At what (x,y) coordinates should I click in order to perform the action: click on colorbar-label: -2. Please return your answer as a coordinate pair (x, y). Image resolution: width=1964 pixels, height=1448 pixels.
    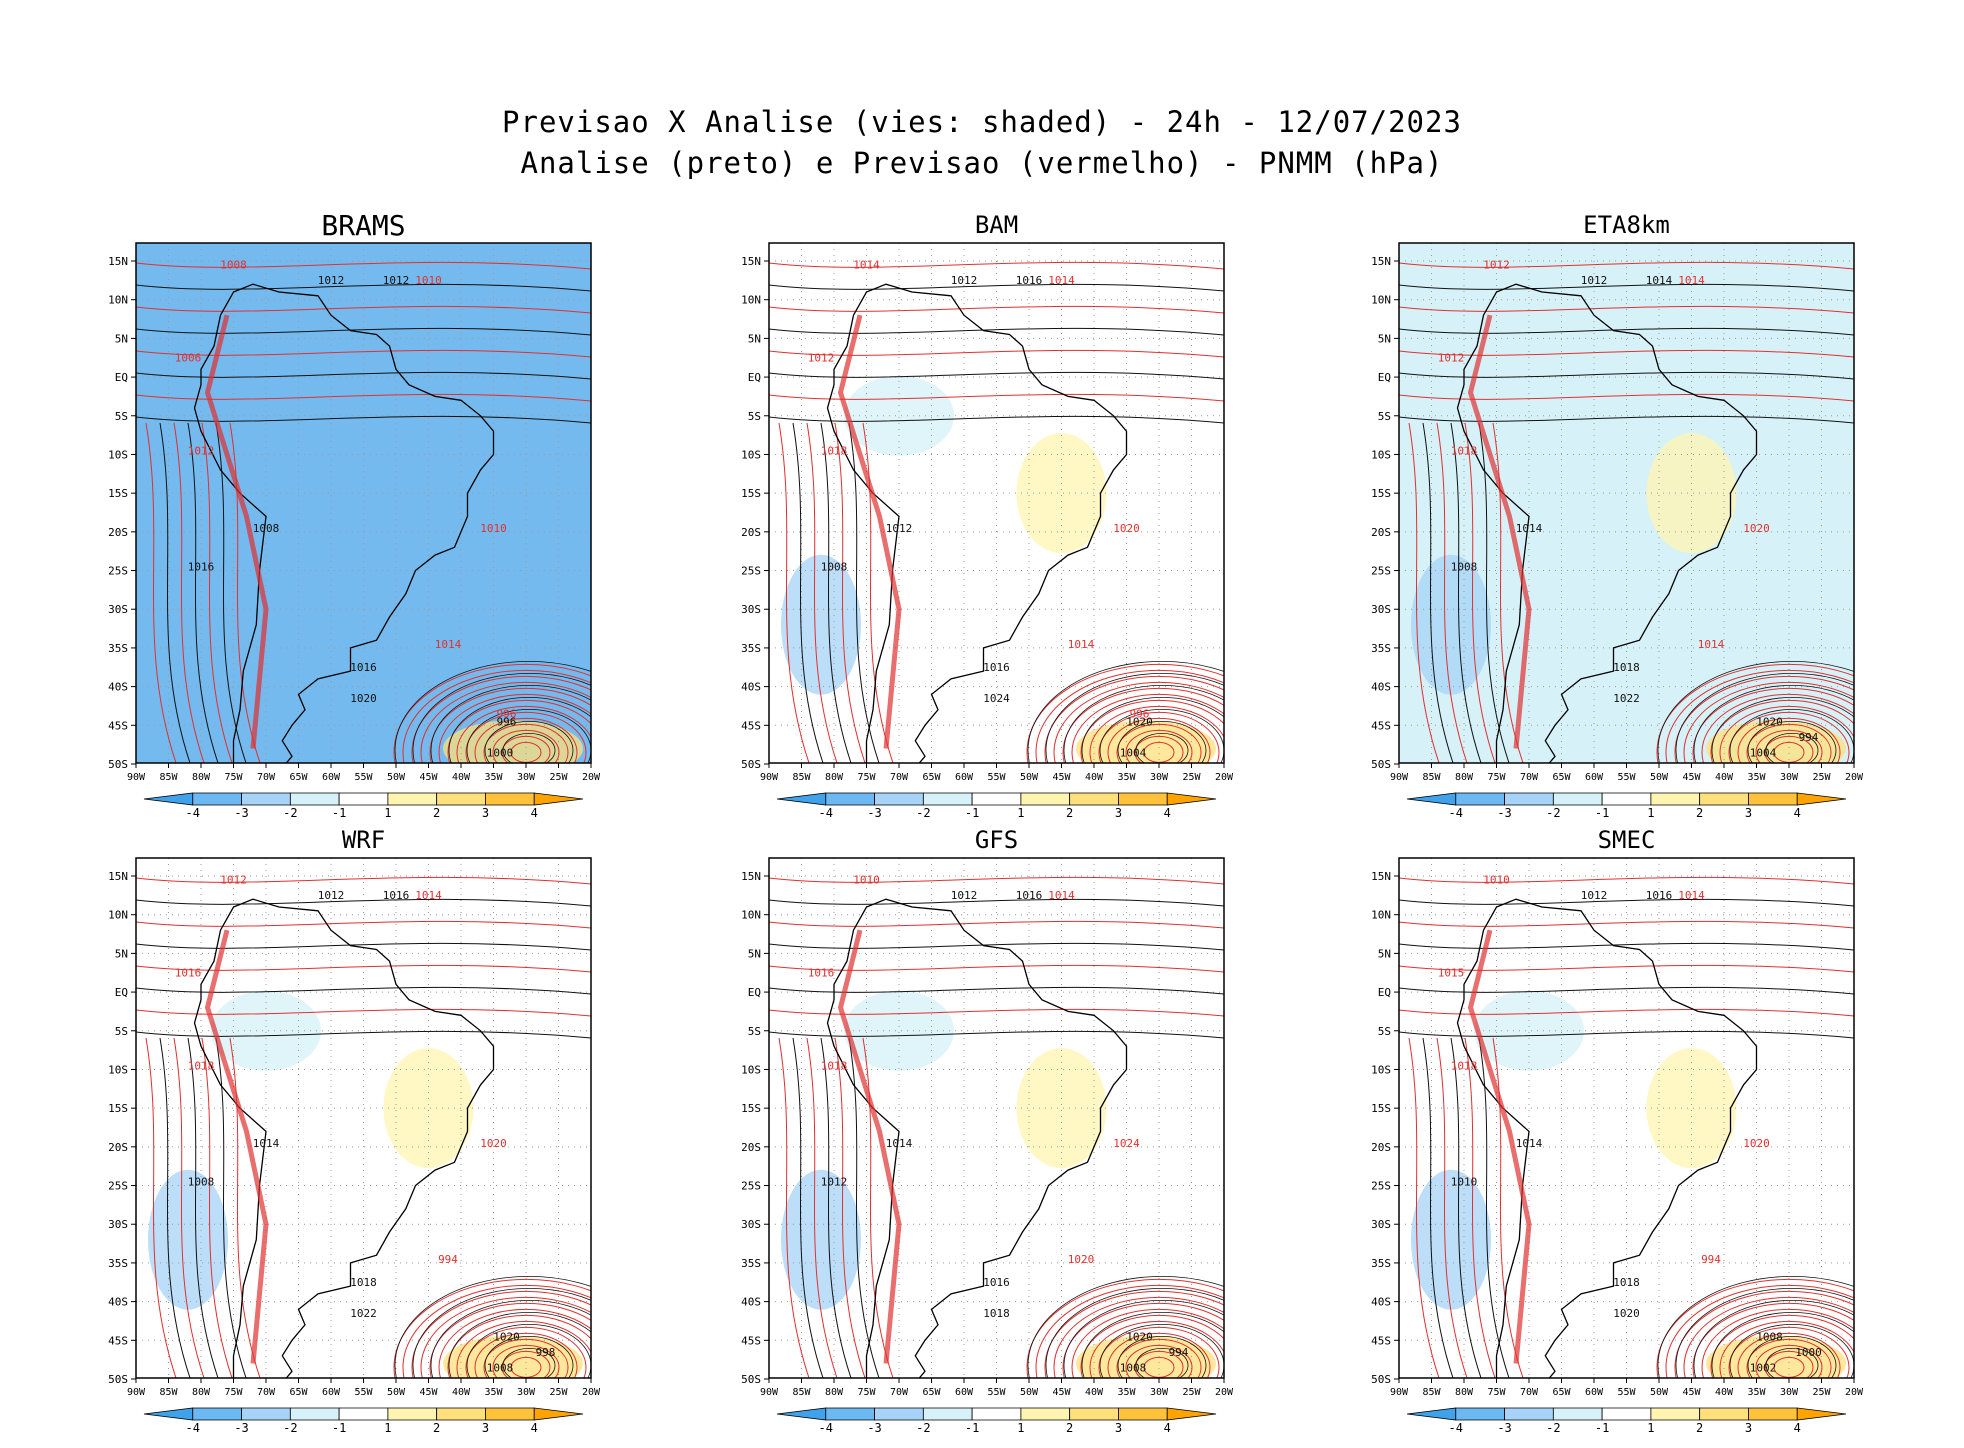
    Looking at the image, I should click on (290, 1428).